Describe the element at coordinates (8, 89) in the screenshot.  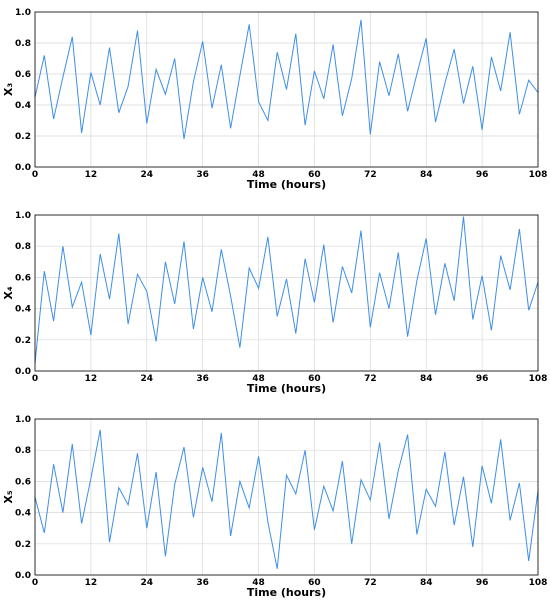
I see `y-axis-label: X₃` at that location.